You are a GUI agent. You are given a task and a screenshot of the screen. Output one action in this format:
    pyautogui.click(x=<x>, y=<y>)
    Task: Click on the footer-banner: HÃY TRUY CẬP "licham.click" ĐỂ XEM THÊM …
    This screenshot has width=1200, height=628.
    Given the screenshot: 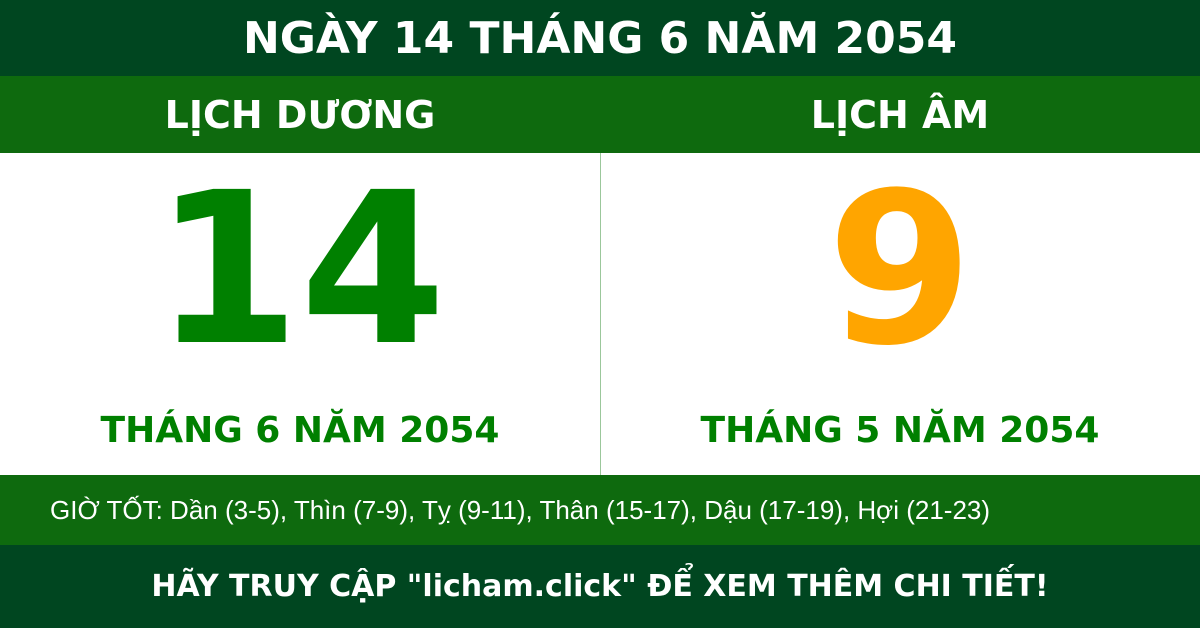 What is the action you would take?
    pyautogui.click(x=600, y=586)
    